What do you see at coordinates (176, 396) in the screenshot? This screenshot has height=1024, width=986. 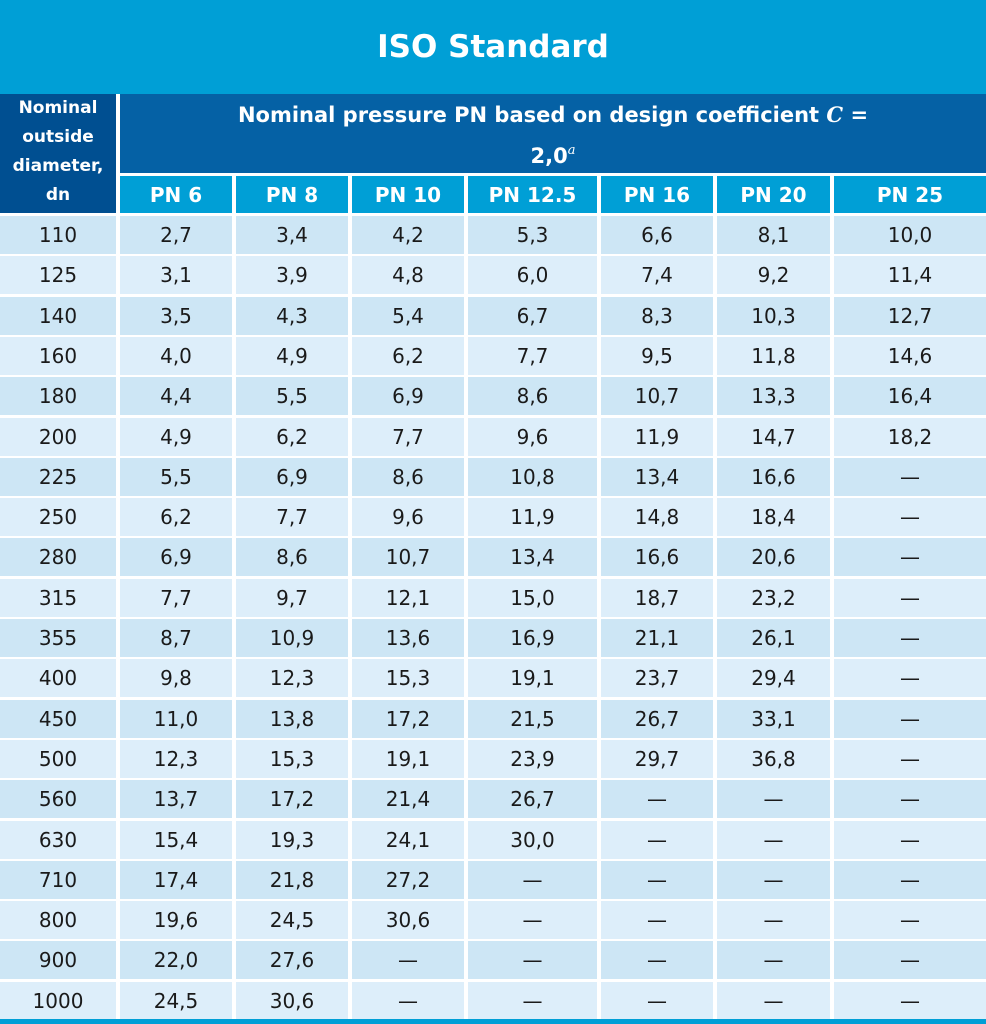 I see `thickness-cell: 4,4` at bounding box center [176, 396].